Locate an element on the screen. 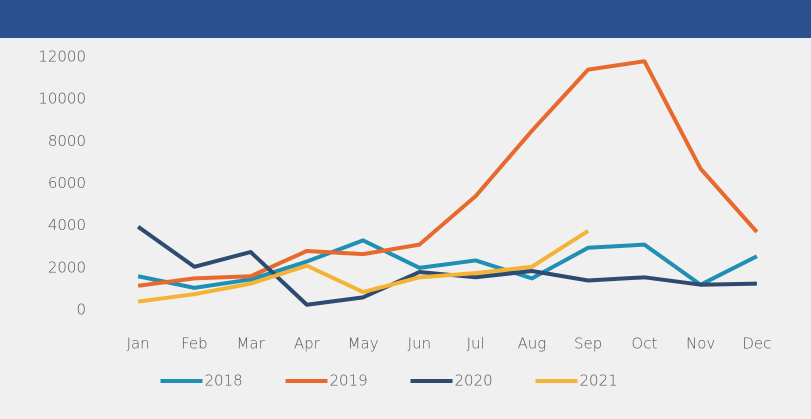  y-tick-label: 4000 is located at coordinates (67, 225).